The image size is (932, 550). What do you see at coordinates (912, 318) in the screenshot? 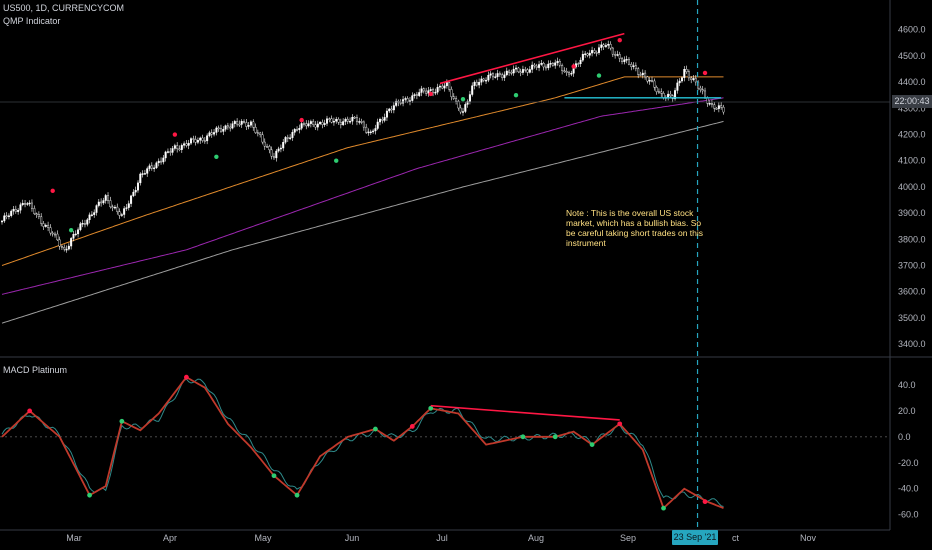
I see `price-tick-label: 3500.0` at bounding box center [912, 318].